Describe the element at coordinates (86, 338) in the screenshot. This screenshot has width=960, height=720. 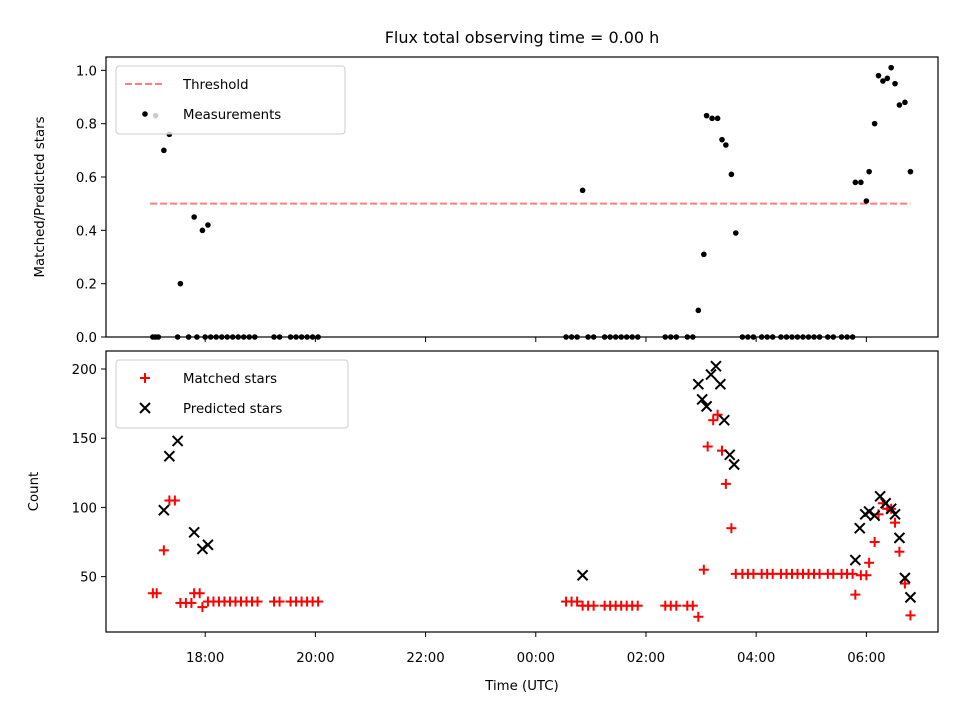
I see `y-tick-label: 0.0` at that location.